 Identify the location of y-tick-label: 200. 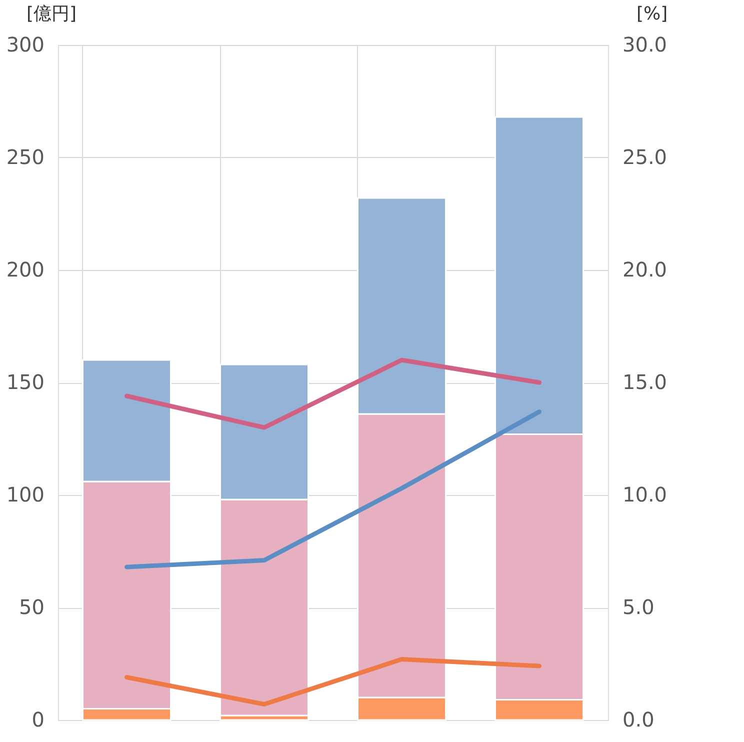
(25, 270).